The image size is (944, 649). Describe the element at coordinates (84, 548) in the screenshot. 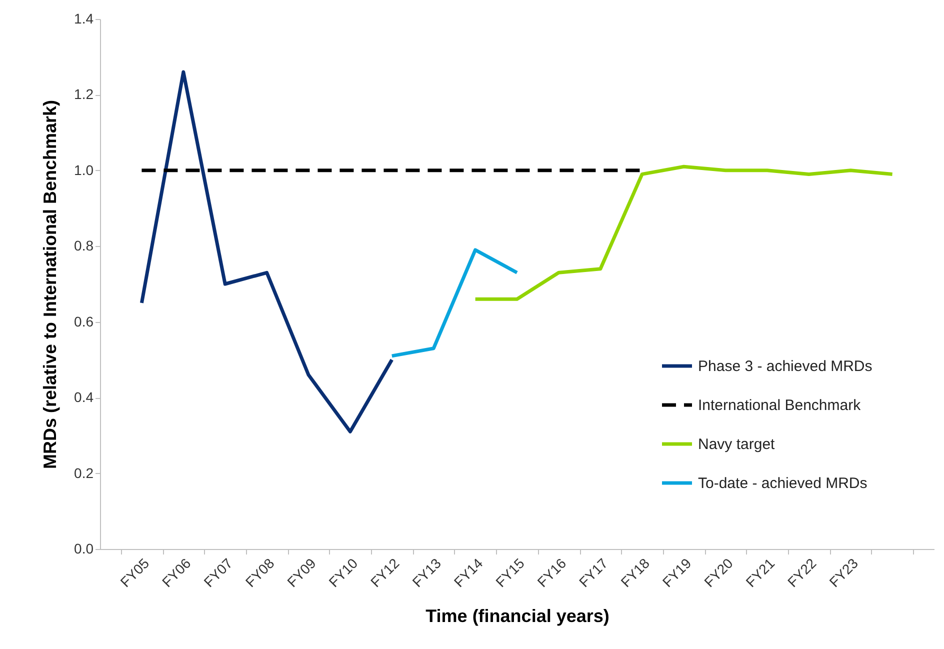

I see `y-tick-label: 0.0` at that location.